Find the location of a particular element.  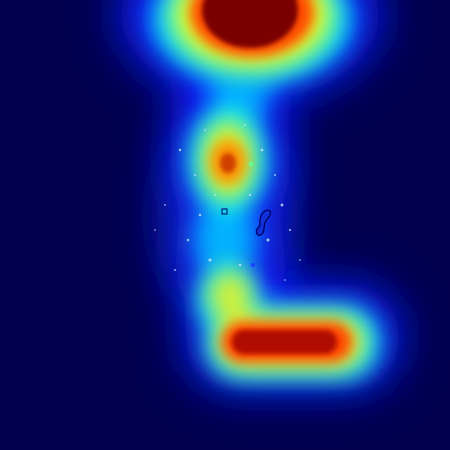

contour-marks is located at coordinates (246, 214).